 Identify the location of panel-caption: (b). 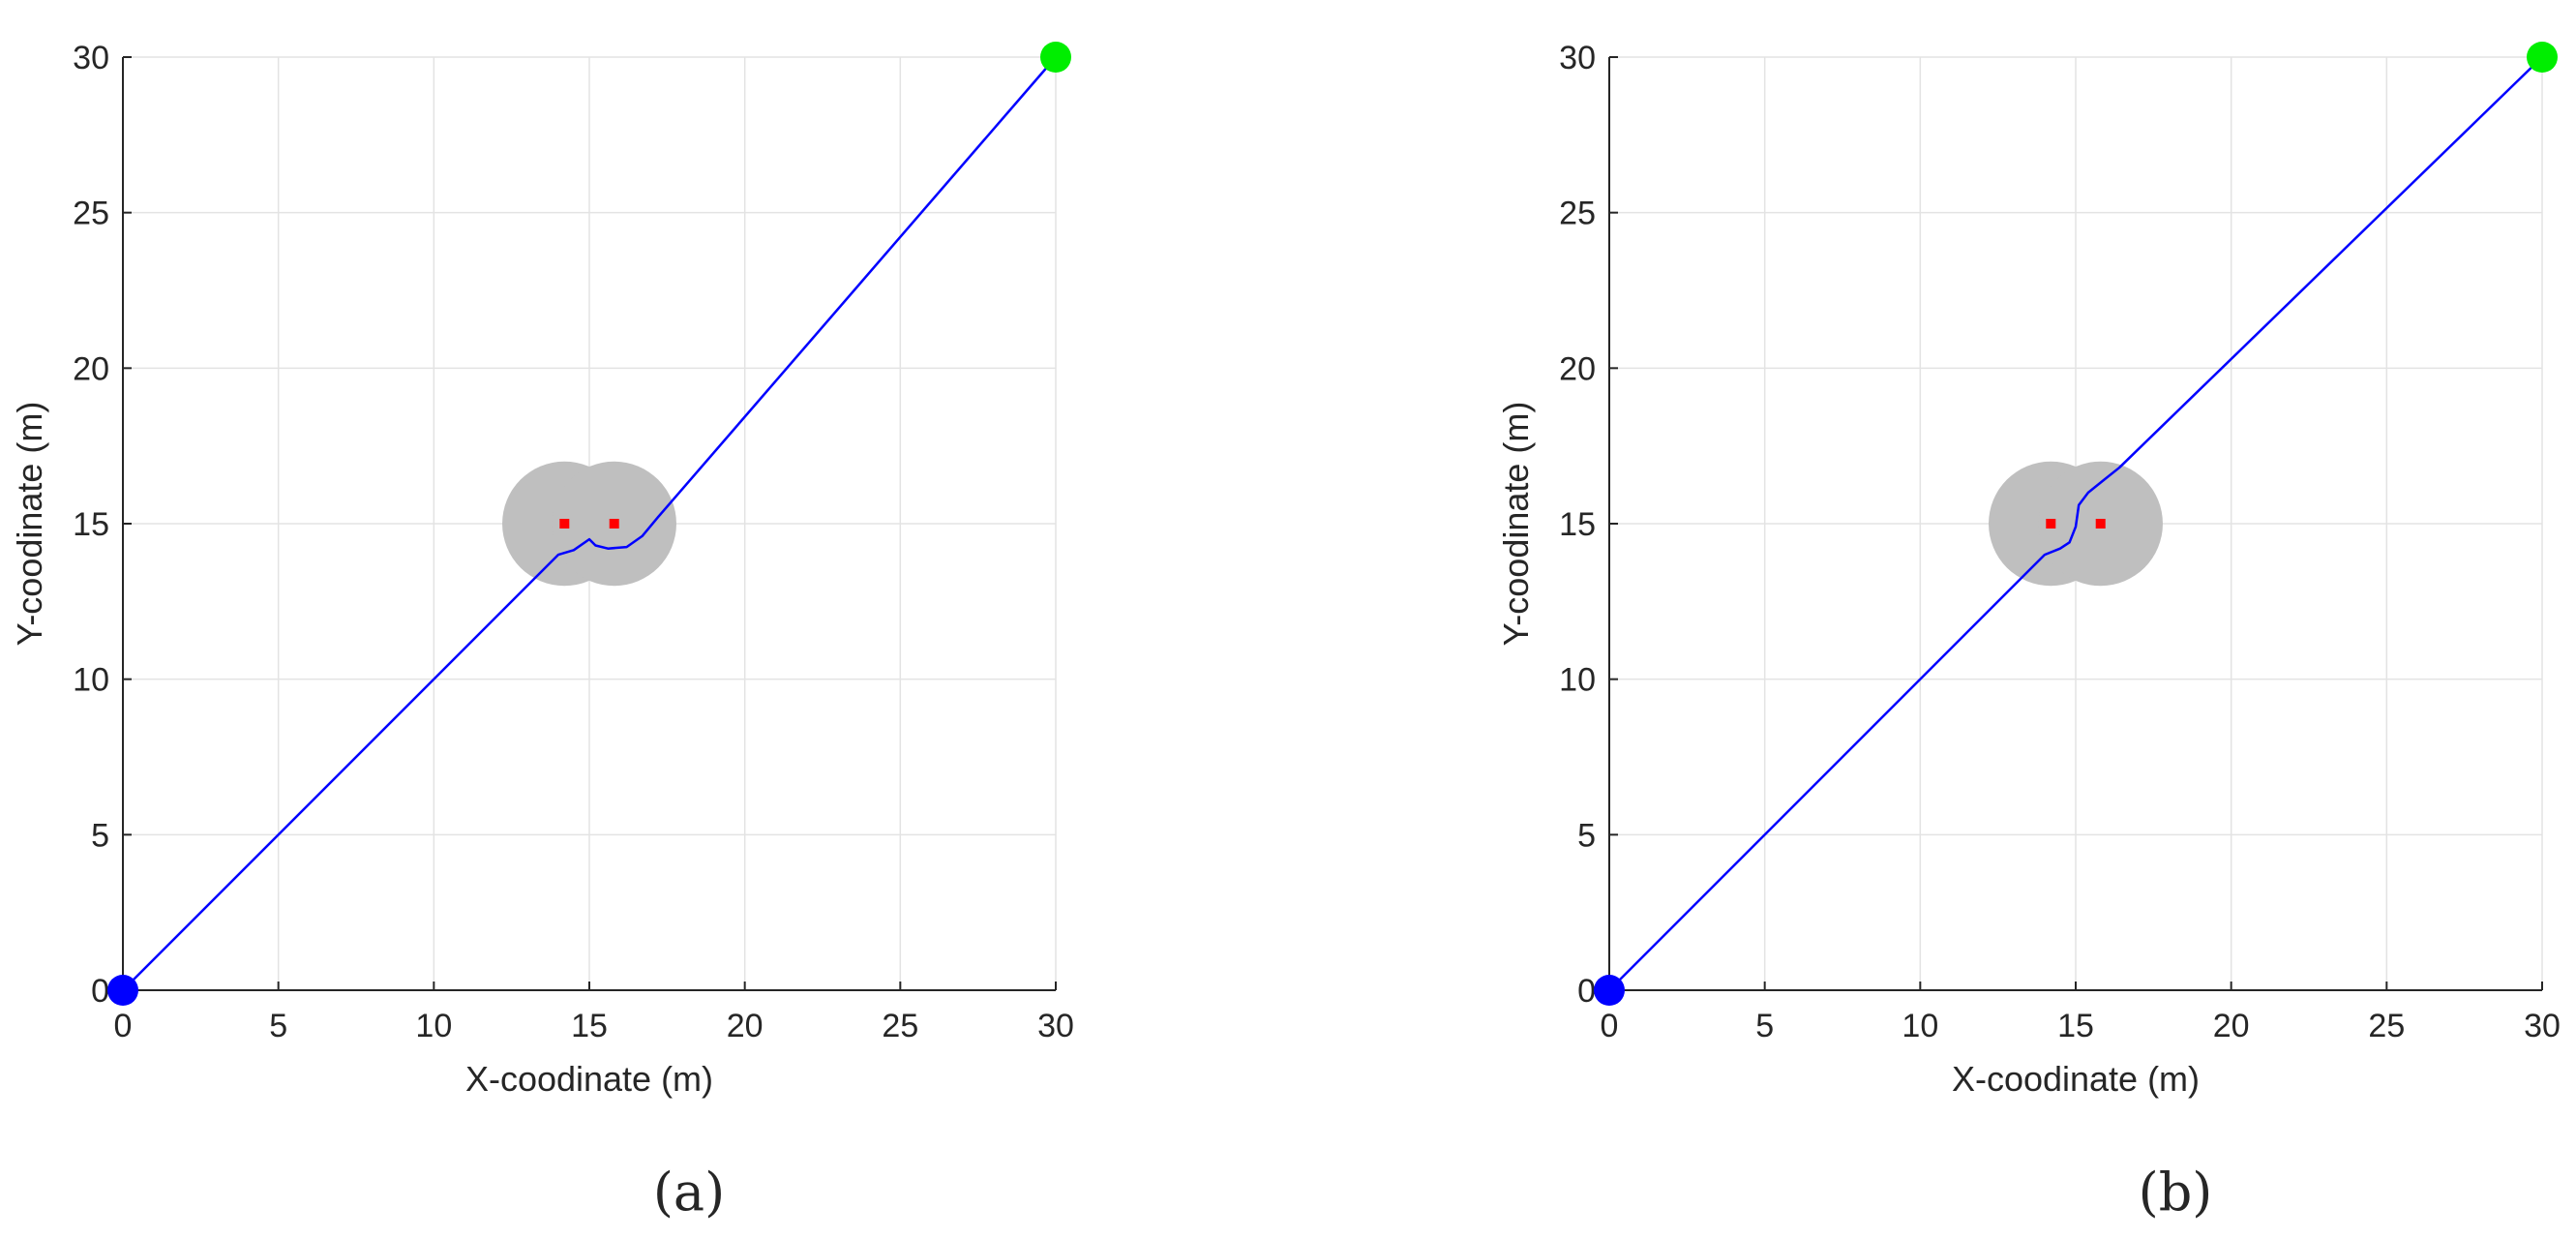
(2176, 1192).